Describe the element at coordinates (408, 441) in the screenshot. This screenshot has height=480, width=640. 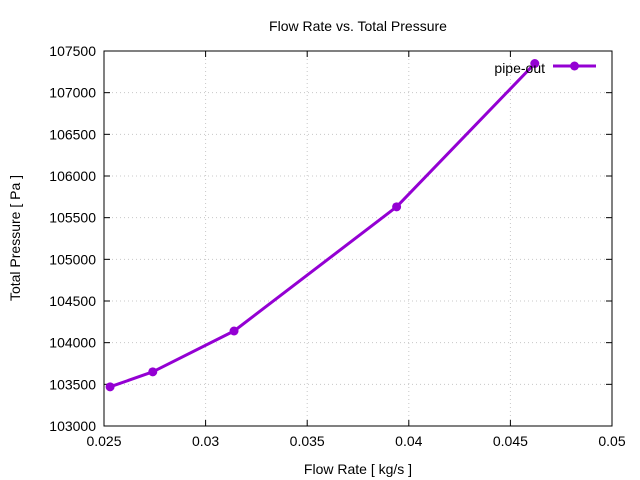
I see `x-tick-label: 0.04` at that location.